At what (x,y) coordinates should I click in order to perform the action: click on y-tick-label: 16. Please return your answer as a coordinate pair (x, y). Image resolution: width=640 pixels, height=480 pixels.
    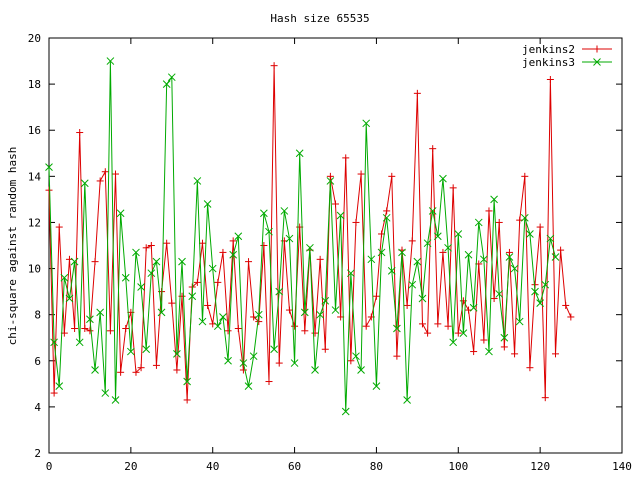
    Looking at the image, I should click on (34, 130).